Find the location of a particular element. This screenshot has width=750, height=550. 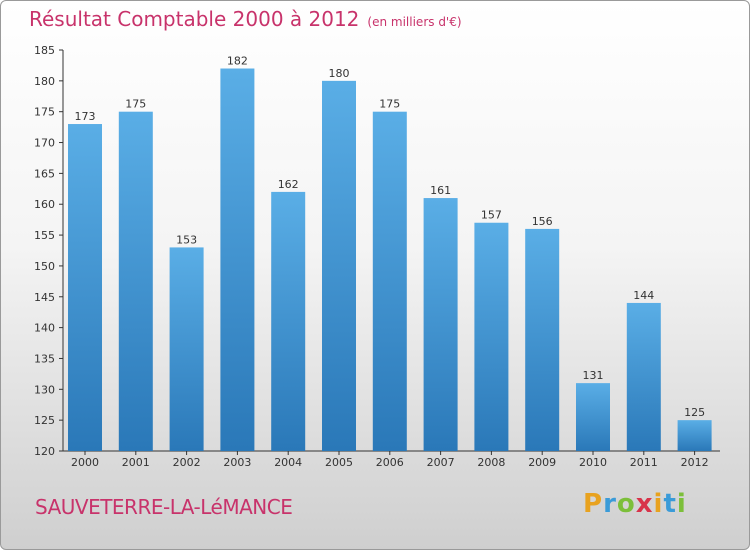

data-label: 131 is located at coordinates (593, 375).